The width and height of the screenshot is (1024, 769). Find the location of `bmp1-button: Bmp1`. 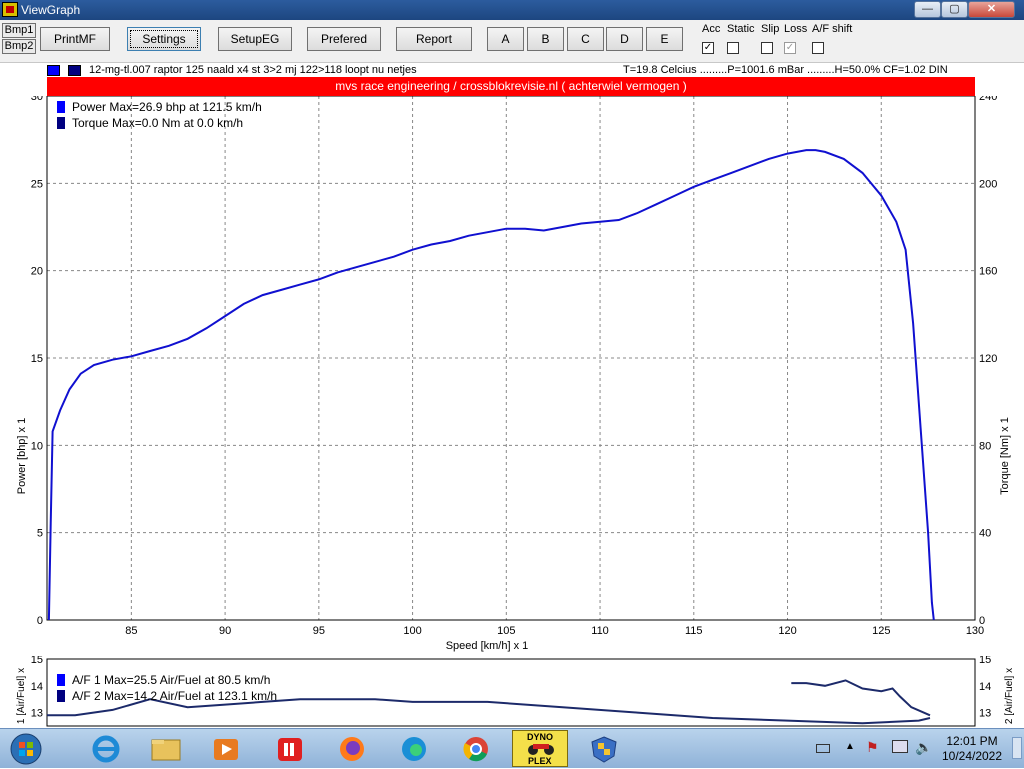

bmp1-button: Bmp1 is located at coordinates (19, 30).